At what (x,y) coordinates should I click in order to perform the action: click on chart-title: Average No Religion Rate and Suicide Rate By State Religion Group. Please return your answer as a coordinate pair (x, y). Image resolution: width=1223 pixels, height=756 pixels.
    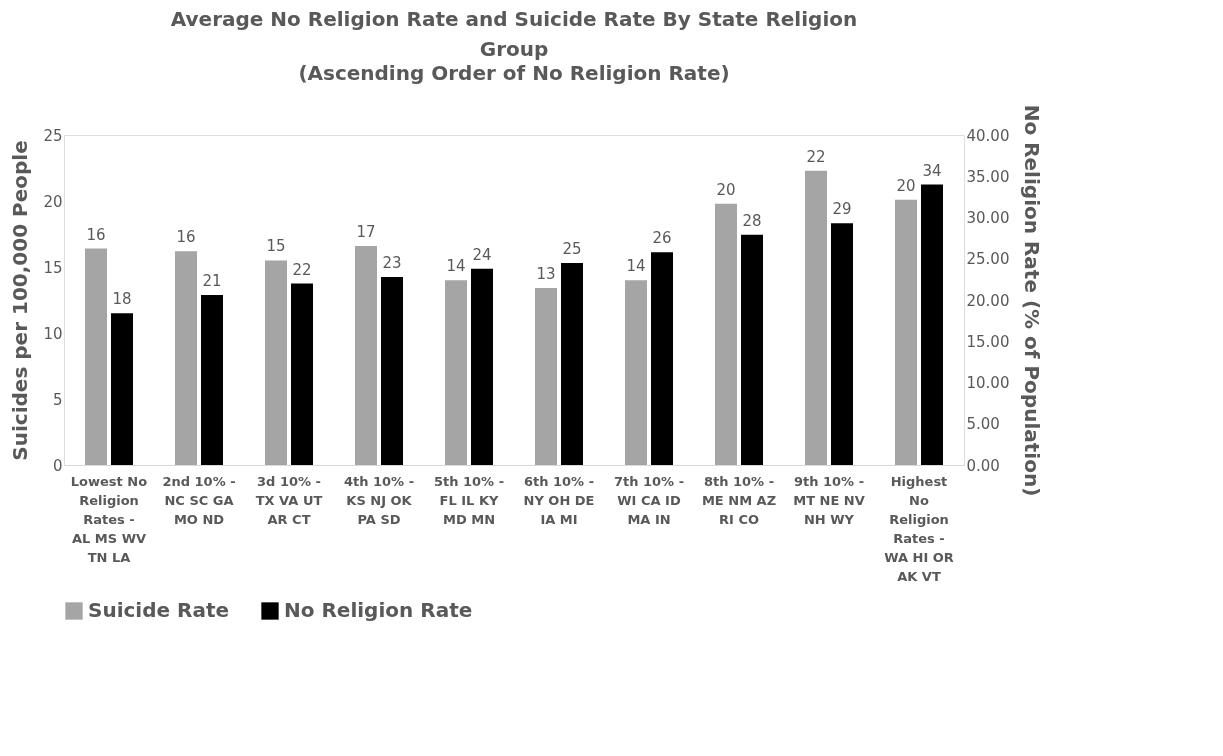
    Looking at the image, I should click on (514, 34).